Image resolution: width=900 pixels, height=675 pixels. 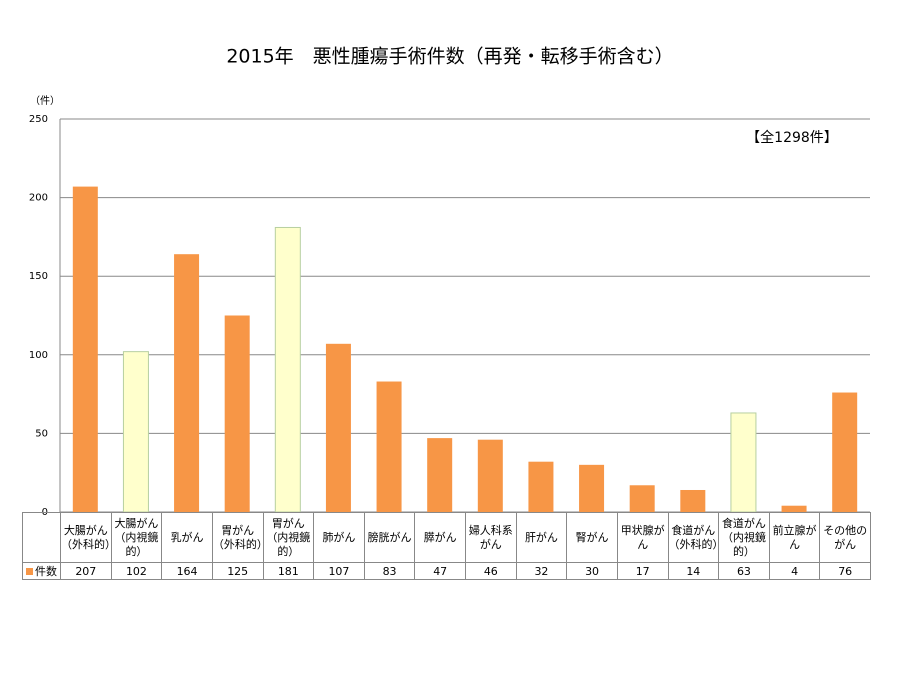 I want to click on x-tick-label: 肺がん, so click(x=339, y=537).